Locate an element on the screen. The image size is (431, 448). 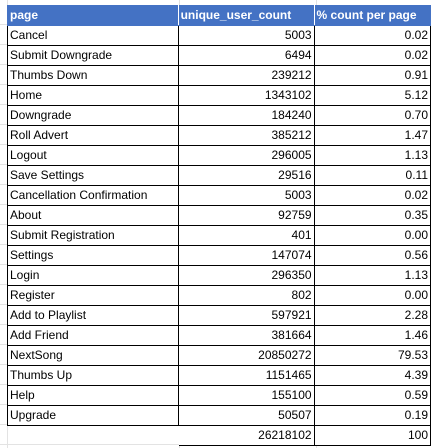
unique-user-count-cell: 802 is located at coordinates (246, 295).